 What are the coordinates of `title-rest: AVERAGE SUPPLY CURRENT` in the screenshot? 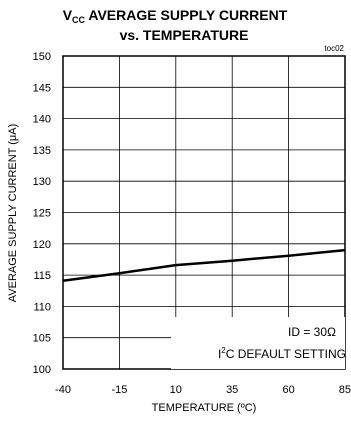 It's located at (186, 15).